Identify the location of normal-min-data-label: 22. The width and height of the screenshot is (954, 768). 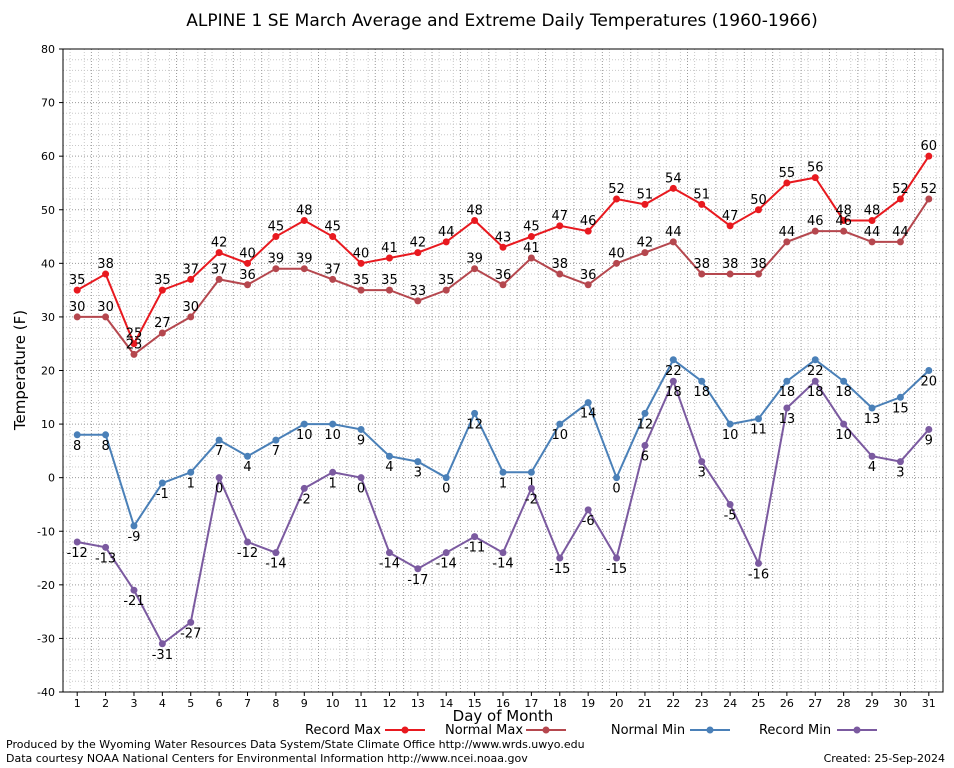
(815, 371).